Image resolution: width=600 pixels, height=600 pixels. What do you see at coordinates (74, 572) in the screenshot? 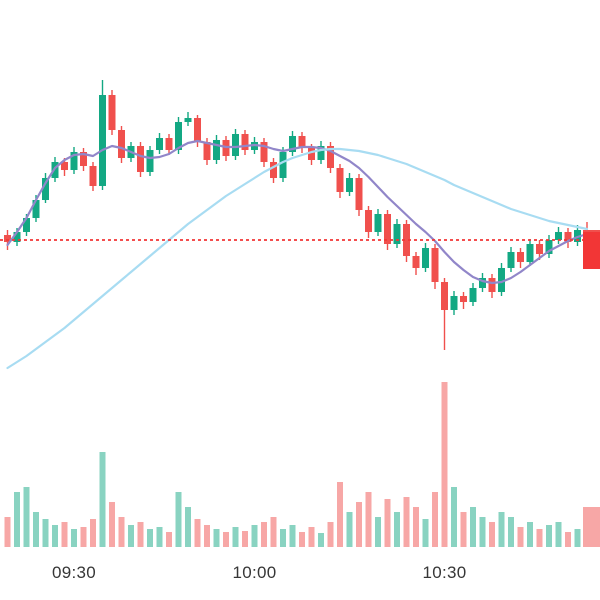
I see `x-axis-label: 09:30` at bounding box center [74, 572].